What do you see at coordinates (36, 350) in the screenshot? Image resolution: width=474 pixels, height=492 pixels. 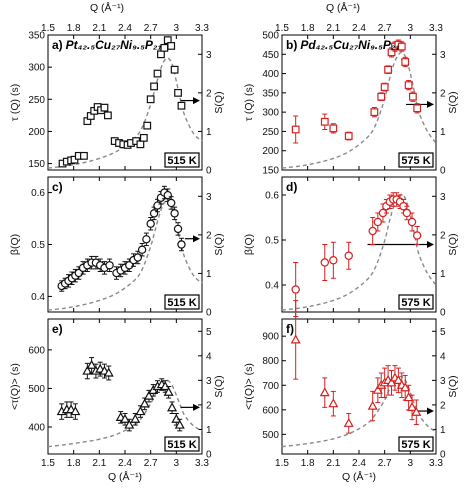 I see `y-tick-label: 600` at bounding box center [36, 350].